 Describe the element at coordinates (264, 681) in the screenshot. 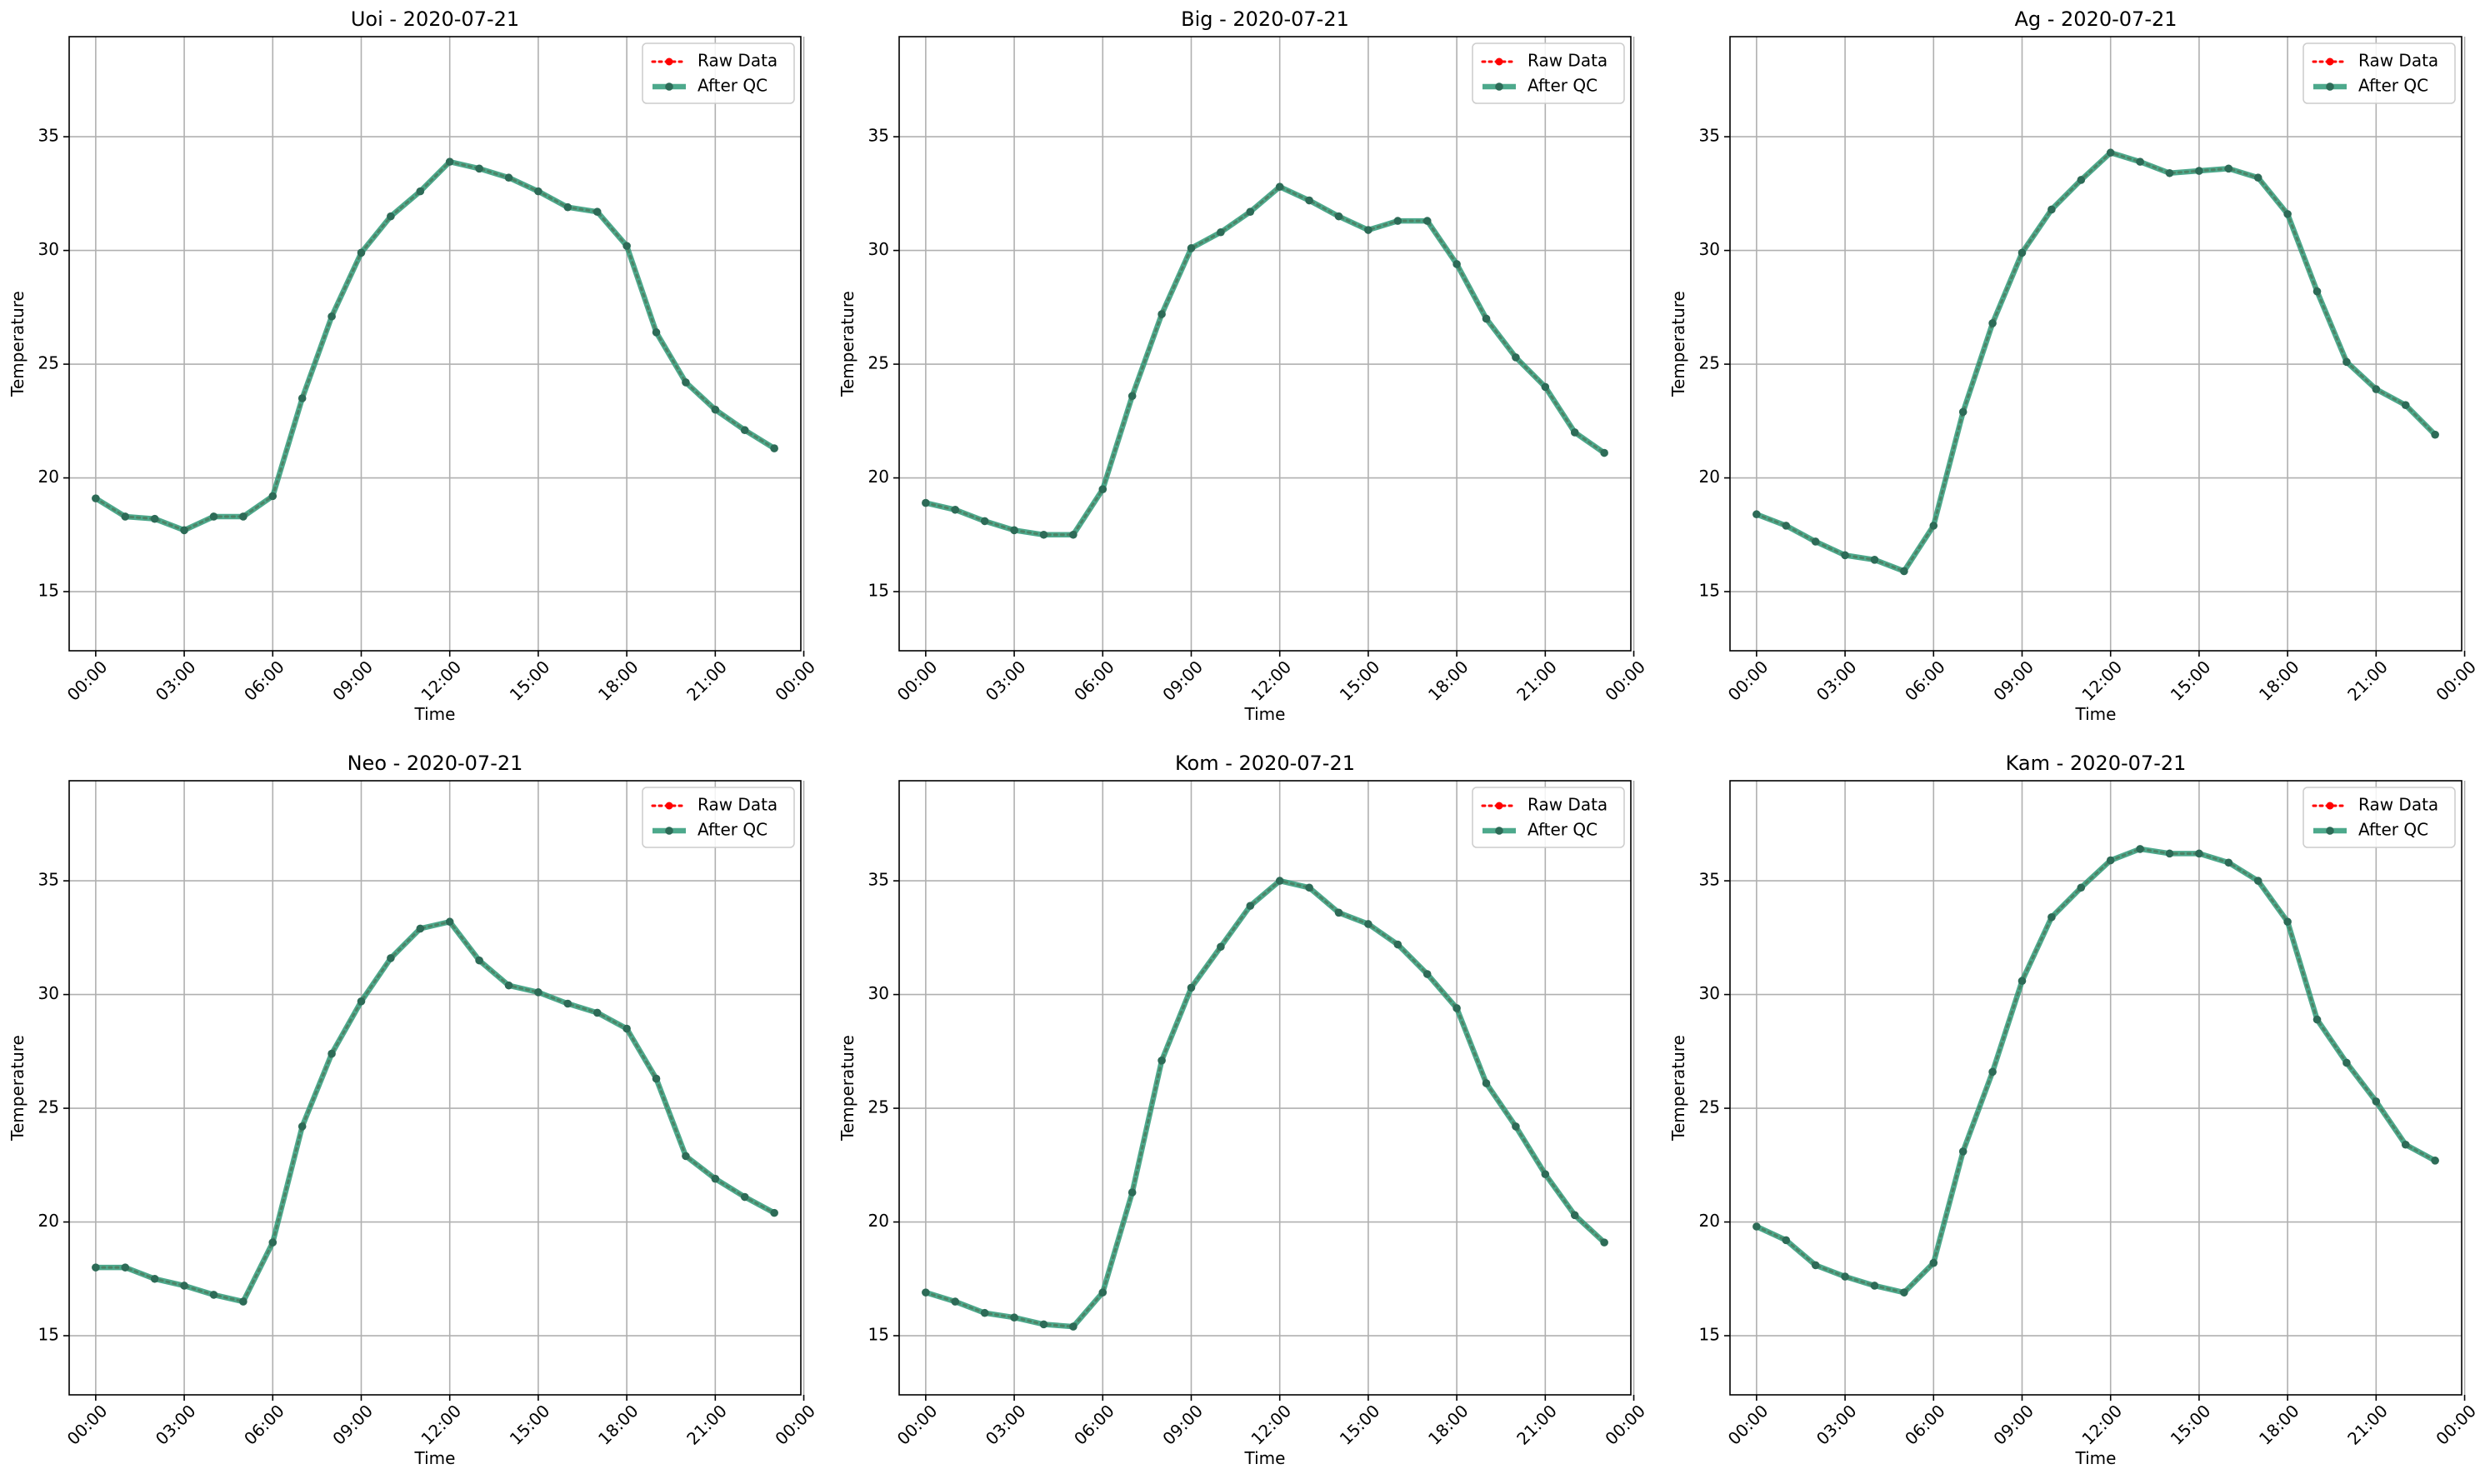

I see `x-tick-label: 06:00` at that location.